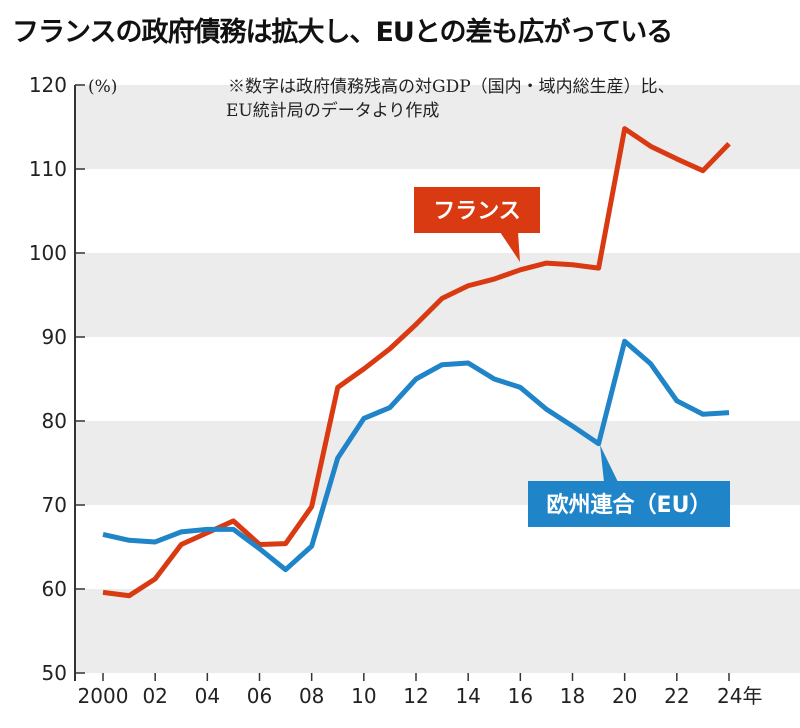 The image size is (800, 728). Describe the element at coordinates (48, 253) in the screenshot. I see `y-tick-label: 100` at that location.